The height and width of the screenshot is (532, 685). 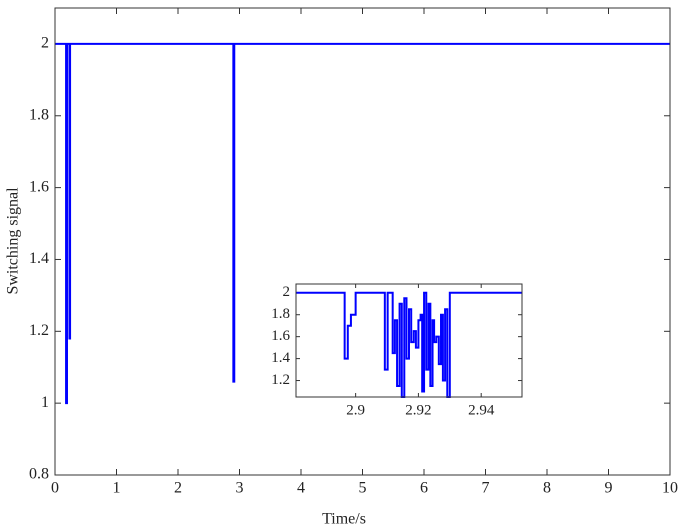 What do you see at coordinates (486, 488) in the screenshot?
I see `x-tick-label: 7` at bounding box center [486, 488].